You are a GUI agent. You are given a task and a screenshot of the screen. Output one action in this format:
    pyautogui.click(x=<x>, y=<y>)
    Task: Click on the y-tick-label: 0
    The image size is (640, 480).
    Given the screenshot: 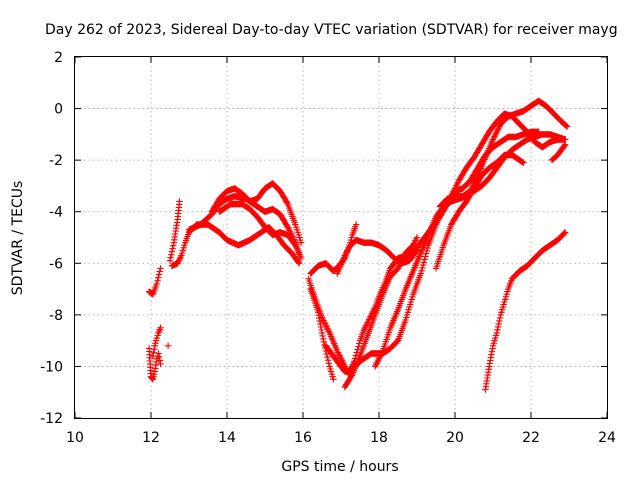 What is the action you would take?
    pyautogui.click(x=58, y=110)
    